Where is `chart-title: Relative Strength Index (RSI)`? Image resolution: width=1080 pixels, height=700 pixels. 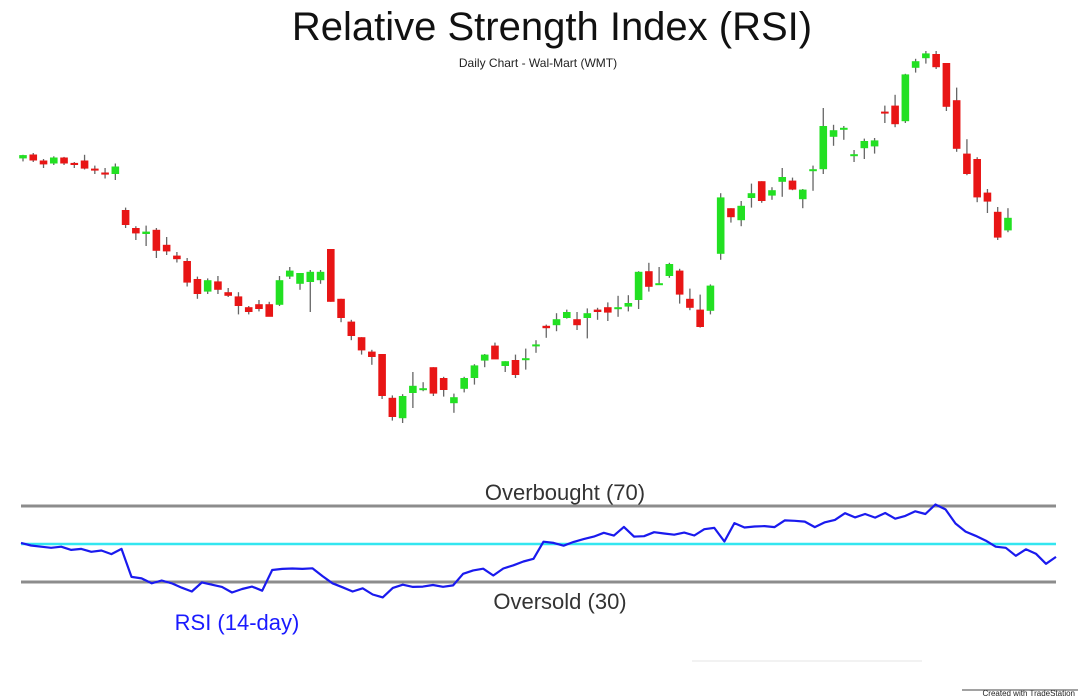 chart-title: Relative Strength Index (RSI) is located at coordinates (552, 27).